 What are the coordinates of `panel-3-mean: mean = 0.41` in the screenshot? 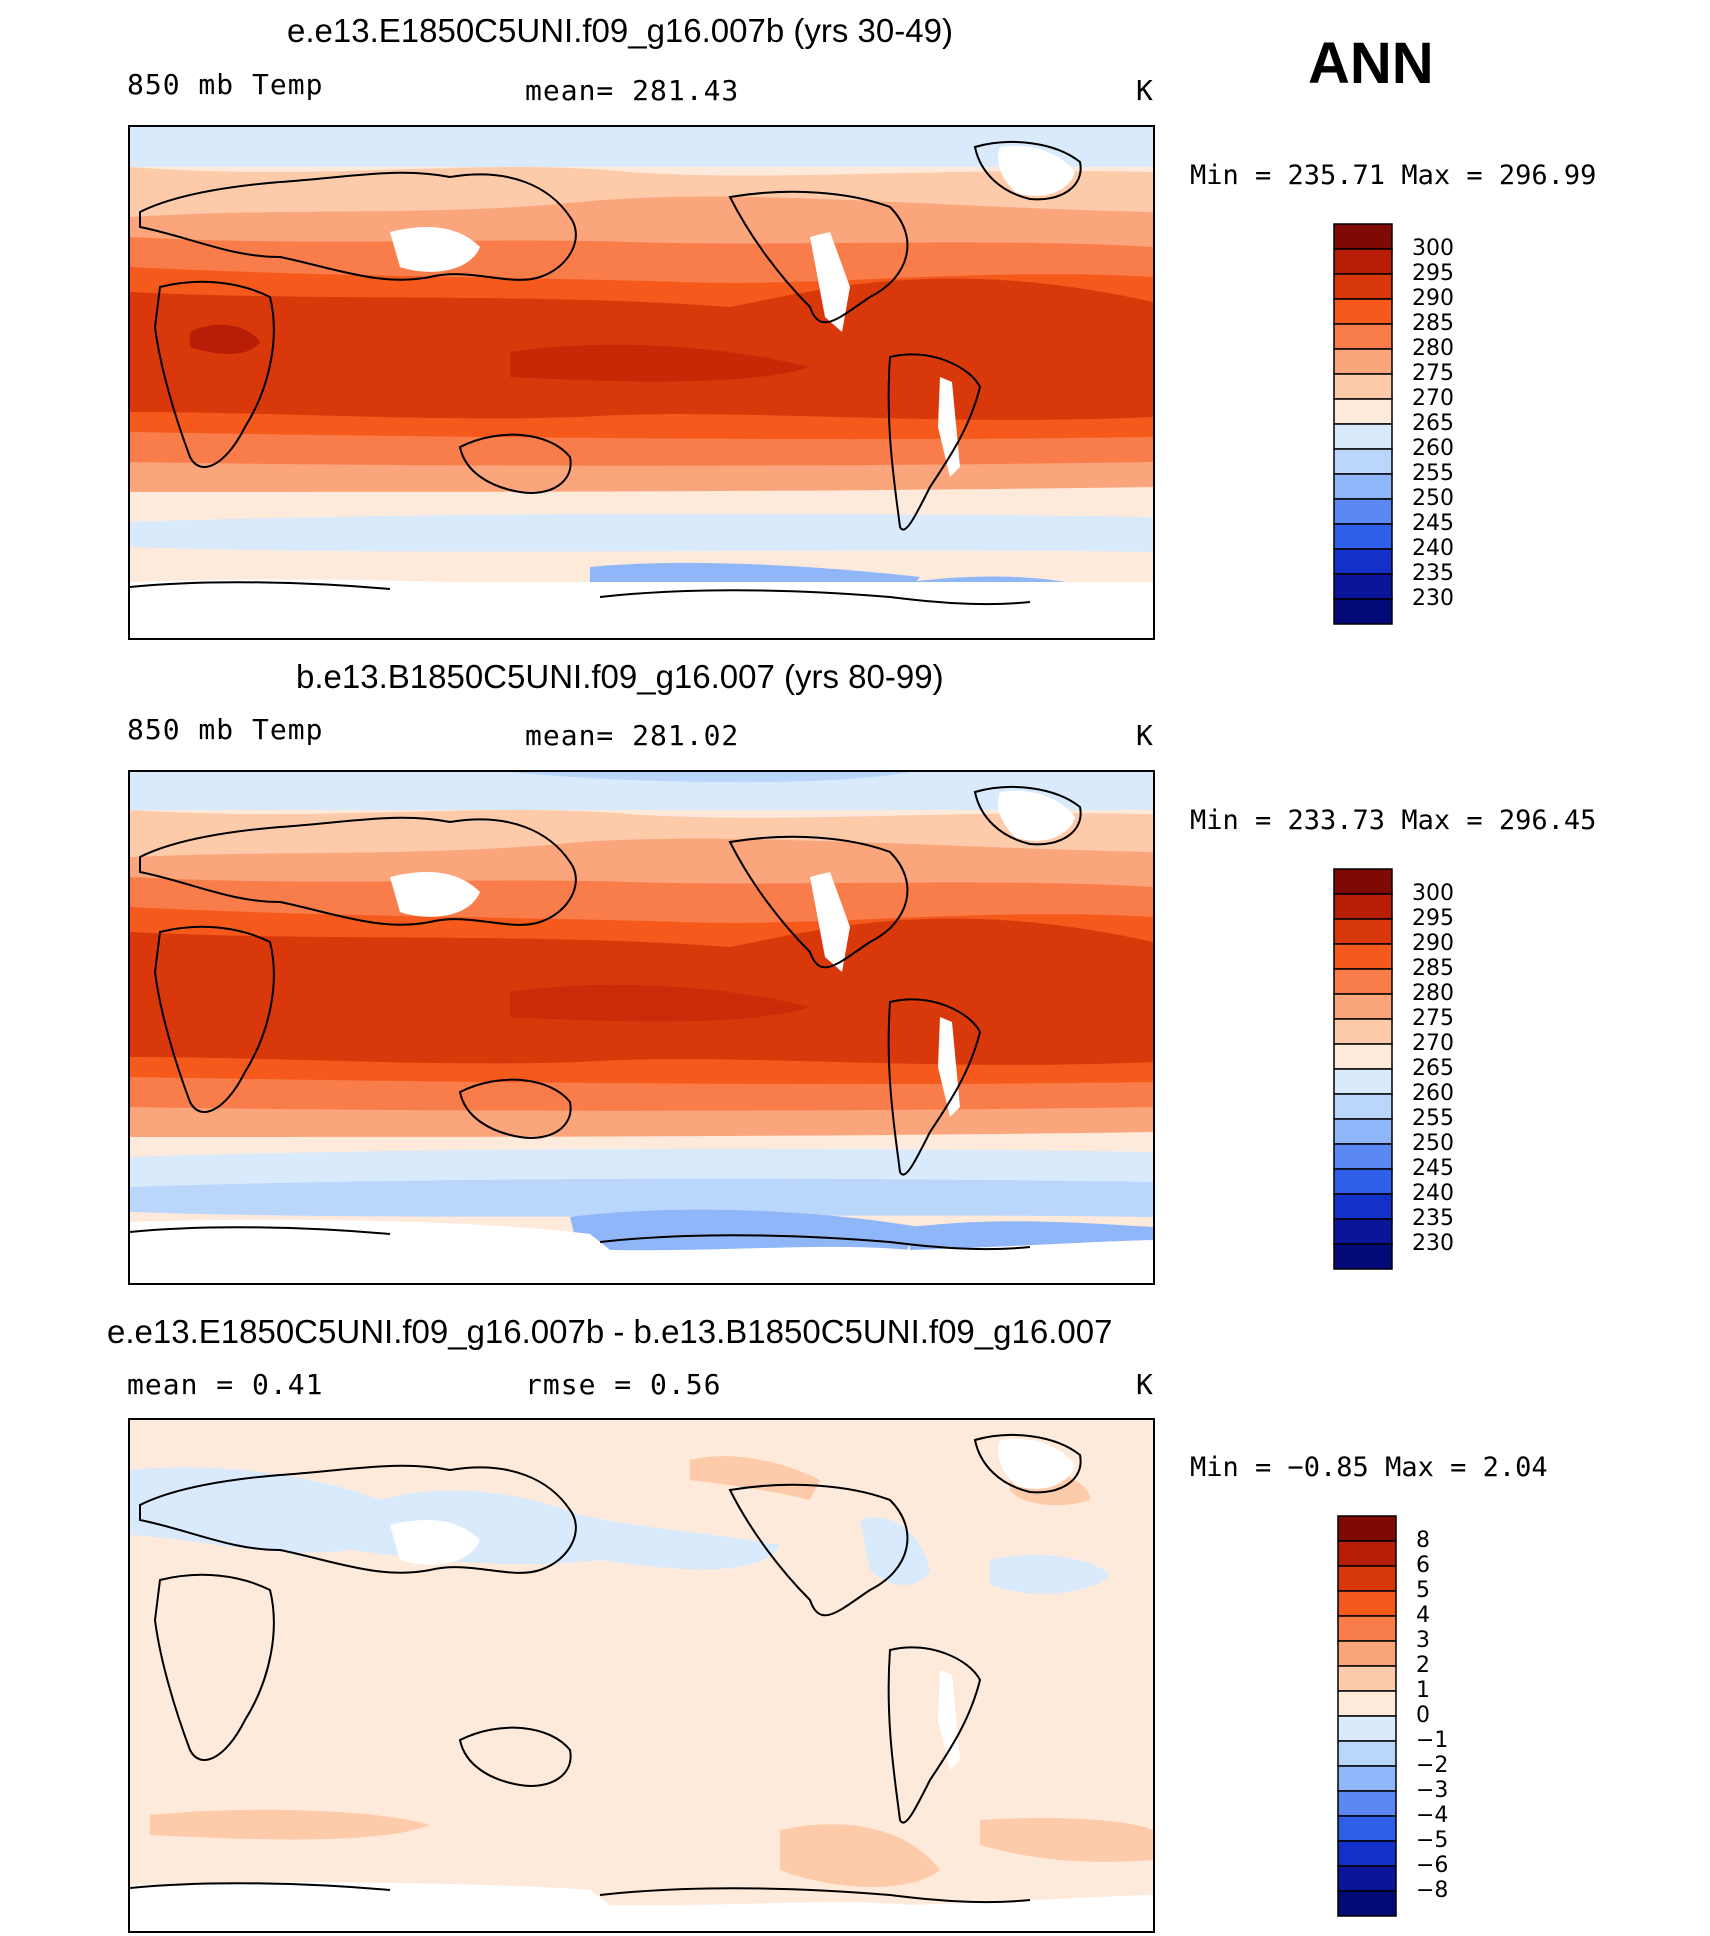 It's located at (225, 1384).